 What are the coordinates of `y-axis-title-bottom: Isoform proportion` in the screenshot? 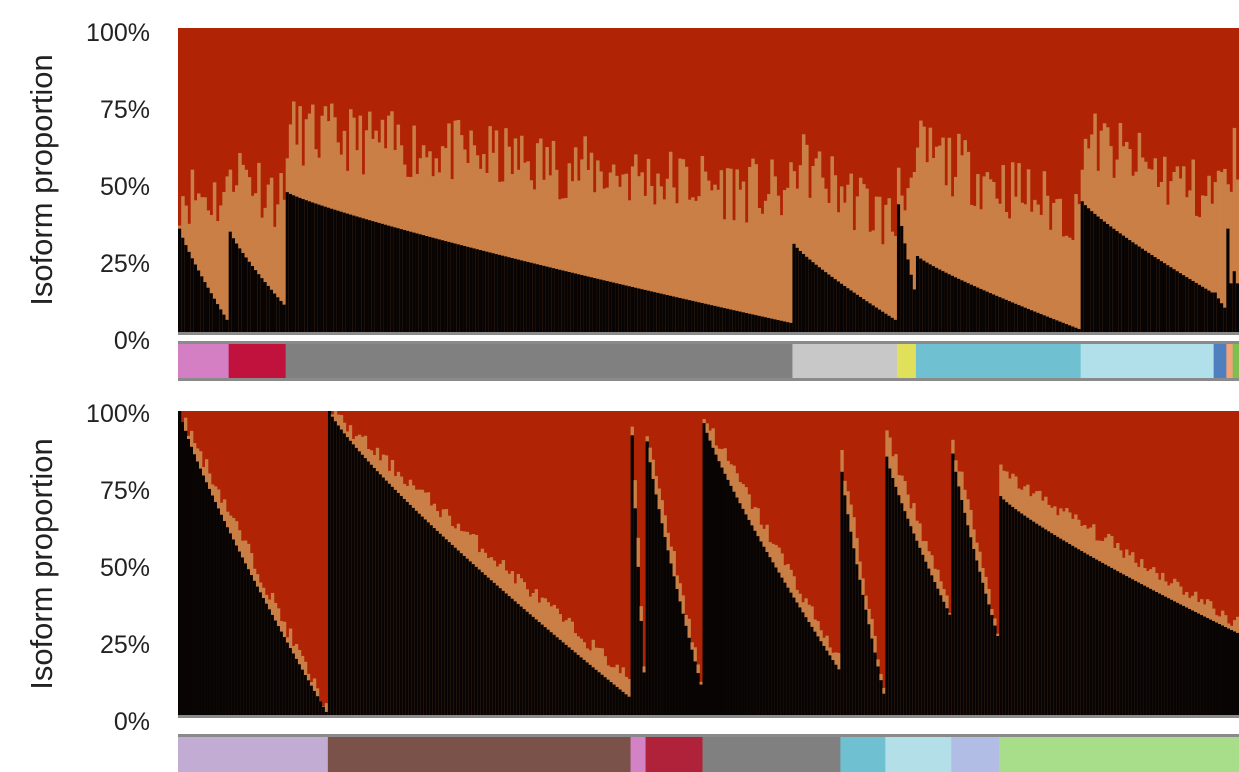 It's located at (41, 564).